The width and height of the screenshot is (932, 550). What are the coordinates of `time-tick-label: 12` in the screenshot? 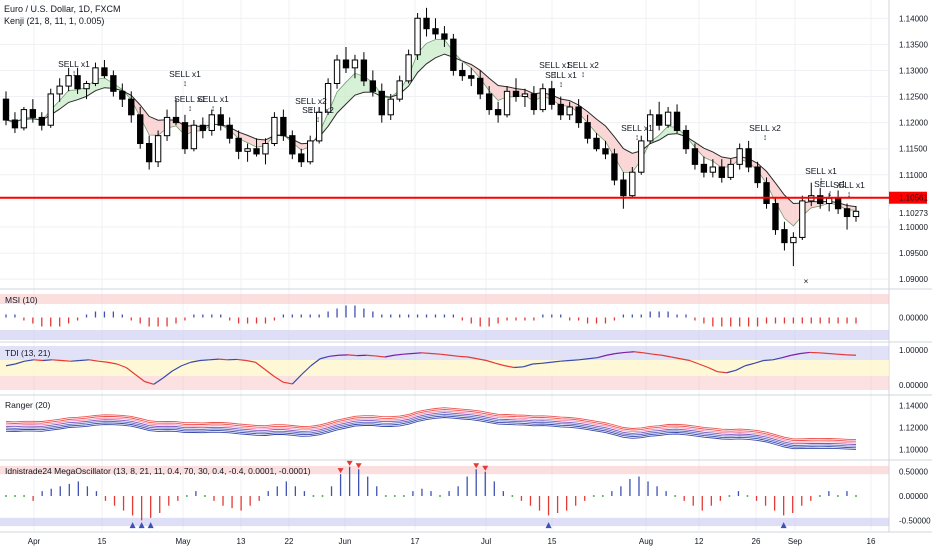 It's located at (699, 541).